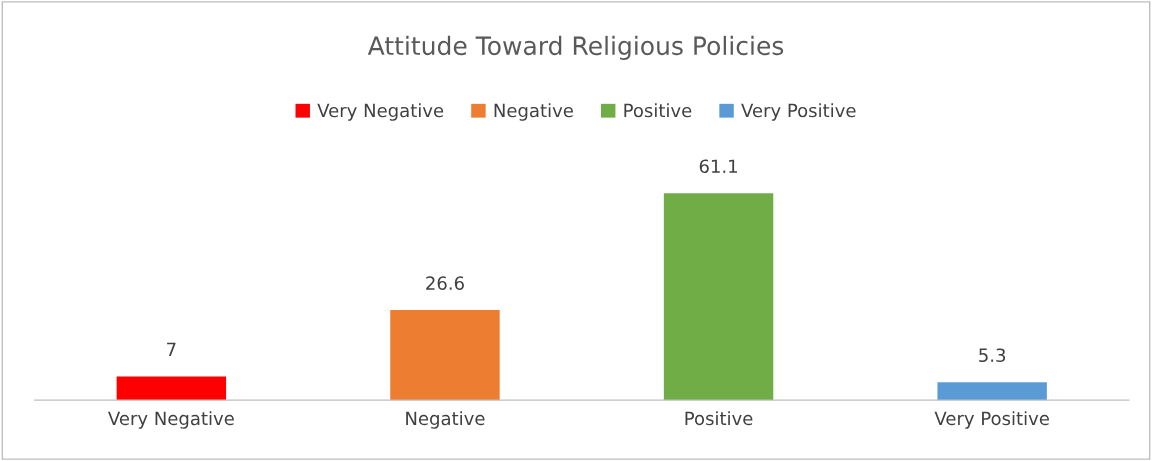 The height and width of the screenshot is (461, 1152). Describe the element at coordinates (171, 349) in the screenshot. I see `data-label: 7` at that location.